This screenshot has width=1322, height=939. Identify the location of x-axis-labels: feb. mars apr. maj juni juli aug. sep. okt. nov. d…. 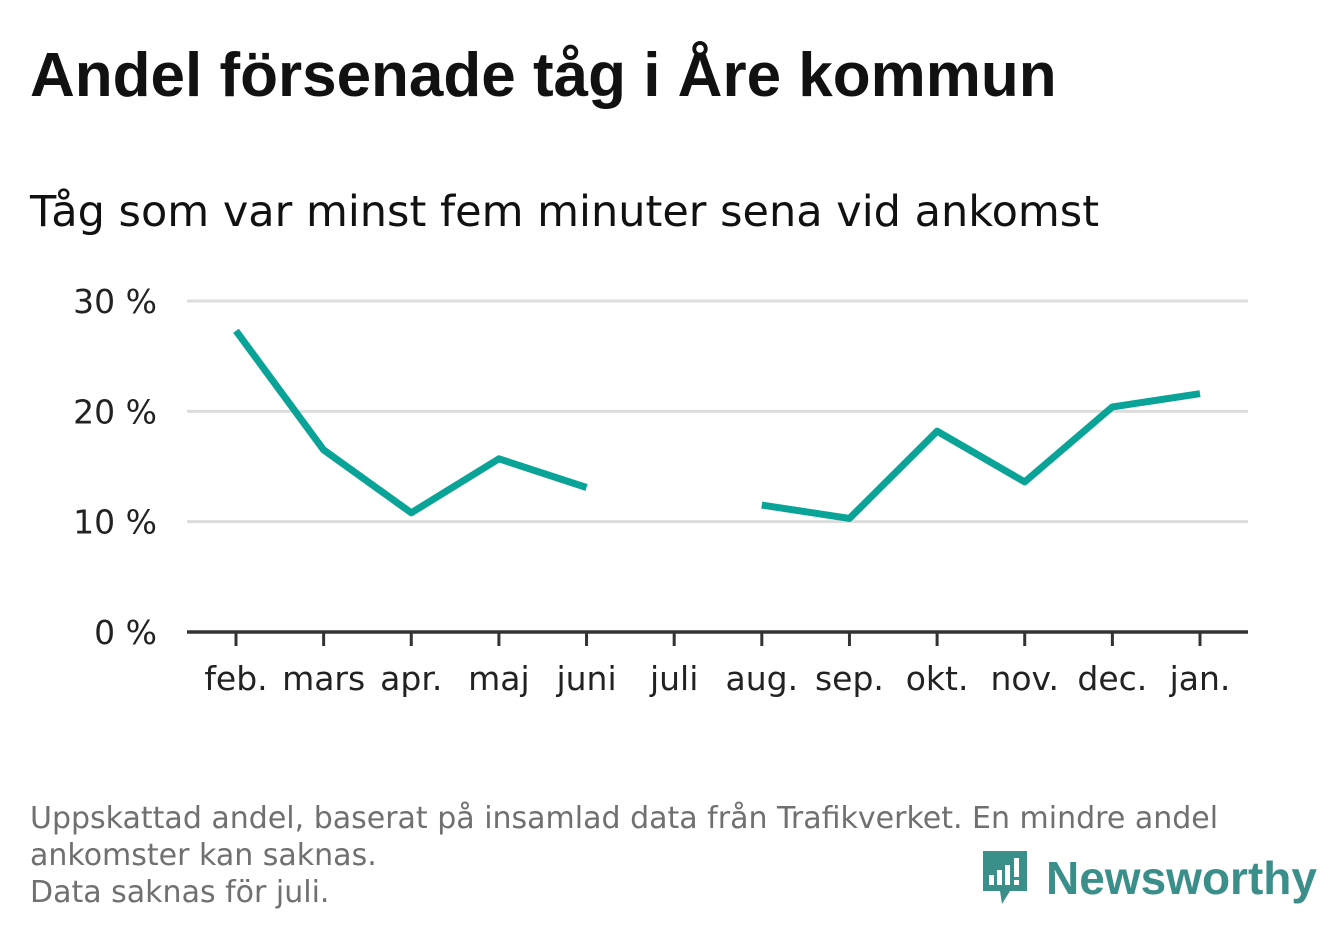
(717, 678).